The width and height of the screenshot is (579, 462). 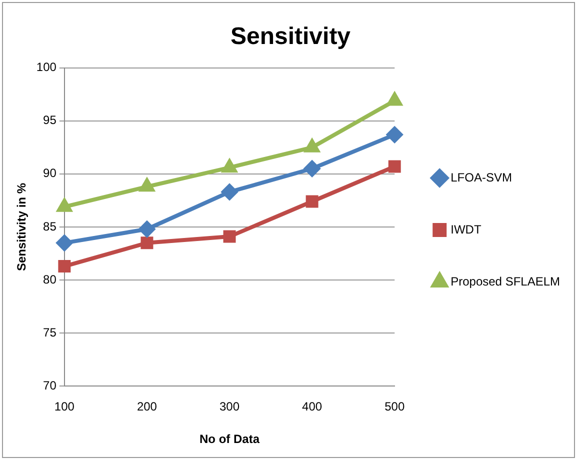 I want to click on x-tick-label: 300, so click(x=230, y=407).